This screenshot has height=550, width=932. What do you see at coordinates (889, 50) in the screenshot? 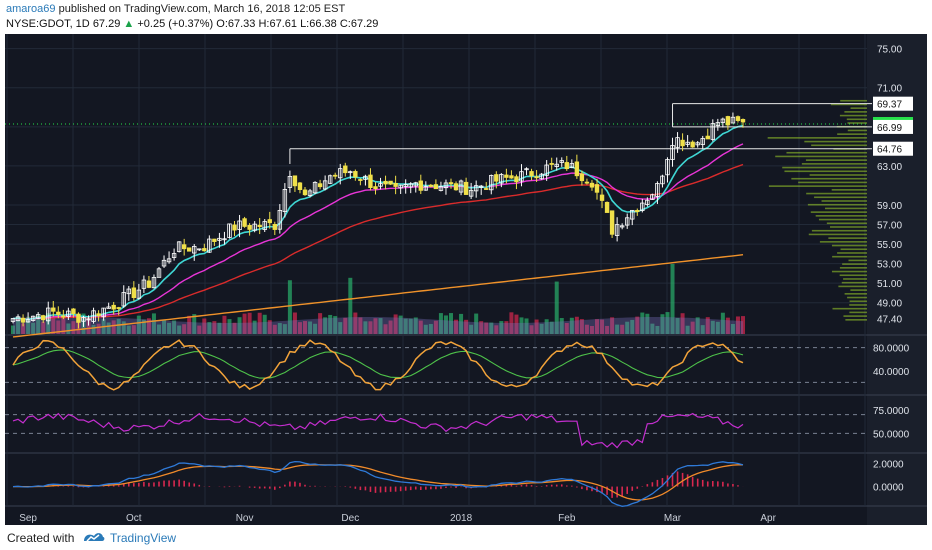
I see `price-axis-label: 75.00` at bounding box center [889, 50].